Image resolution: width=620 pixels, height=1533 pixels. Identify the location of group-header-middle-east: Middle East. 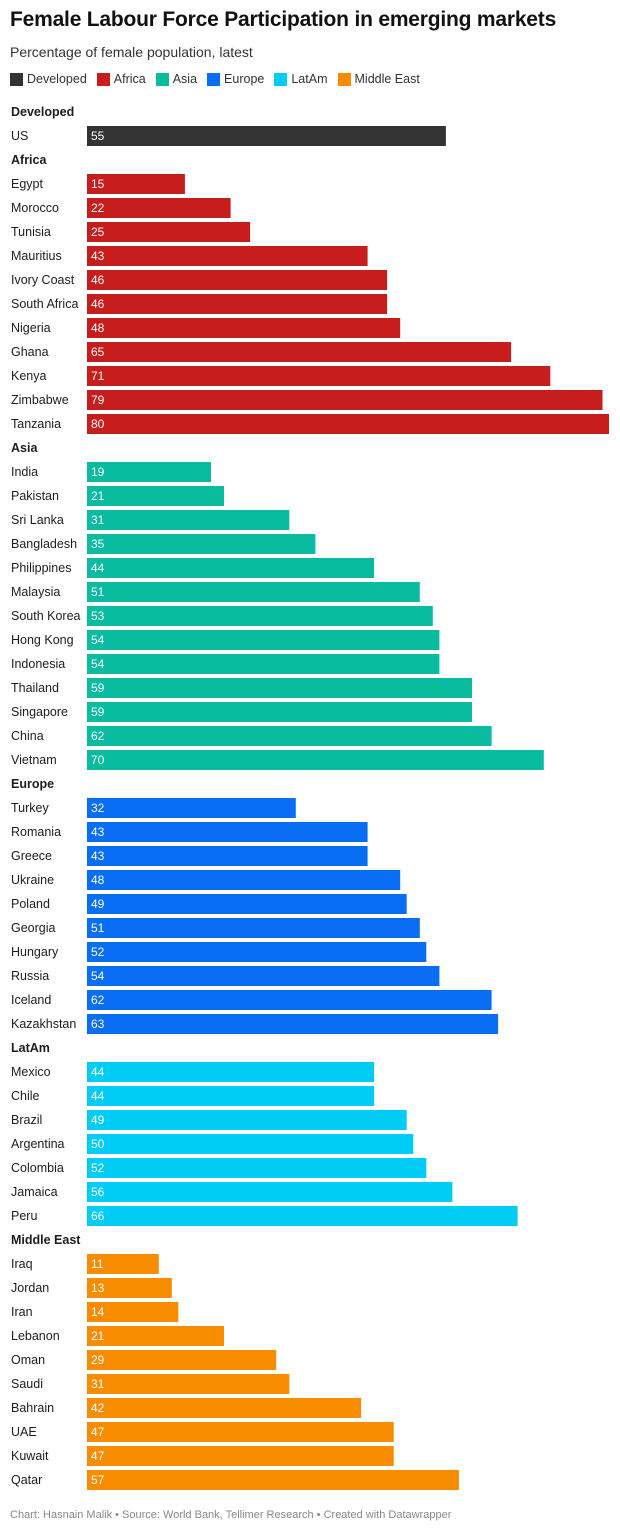
(46, 1240).